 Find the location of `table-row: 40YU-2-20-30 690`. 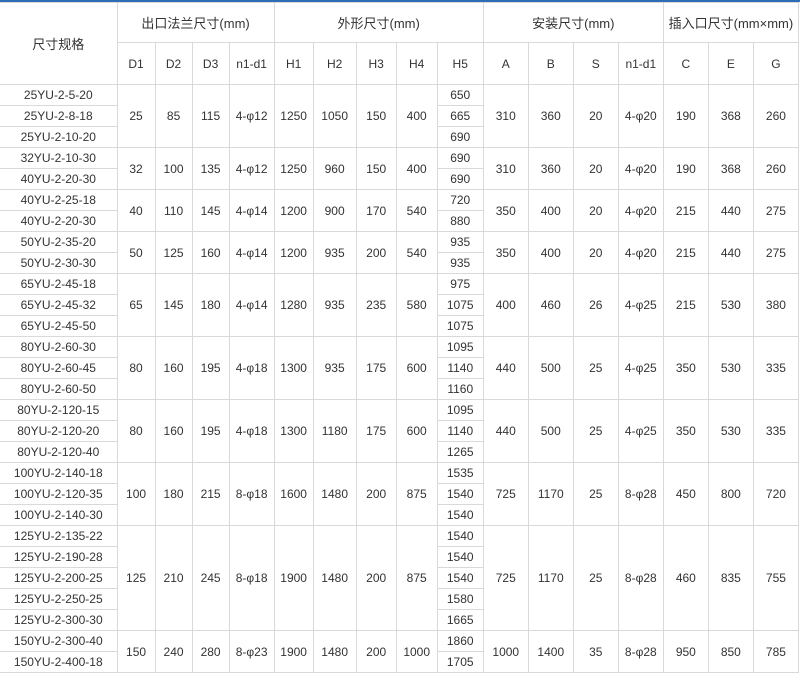

table-row: 40YU-2-20-30 690 is located at coordinates (399, 179).